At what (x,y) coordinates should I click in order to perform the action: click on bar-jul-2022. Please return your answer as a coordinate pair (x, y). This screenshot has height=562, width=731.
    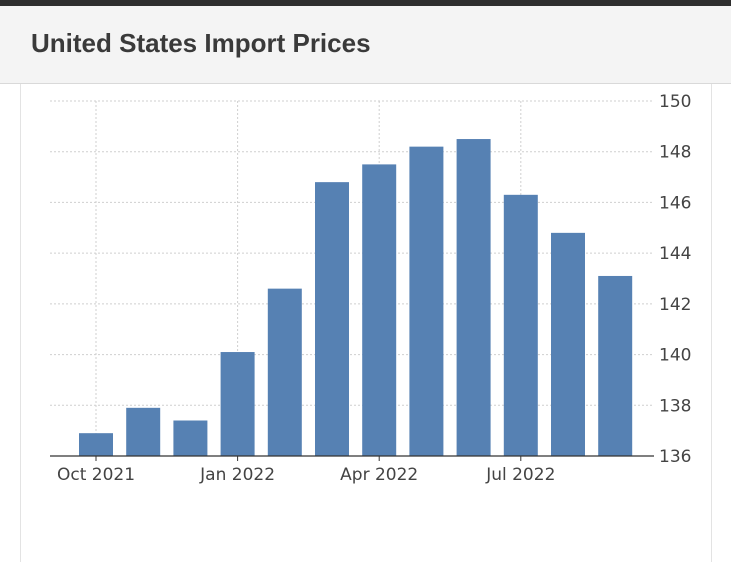
    Looking at the image, I should click on (520, 325).